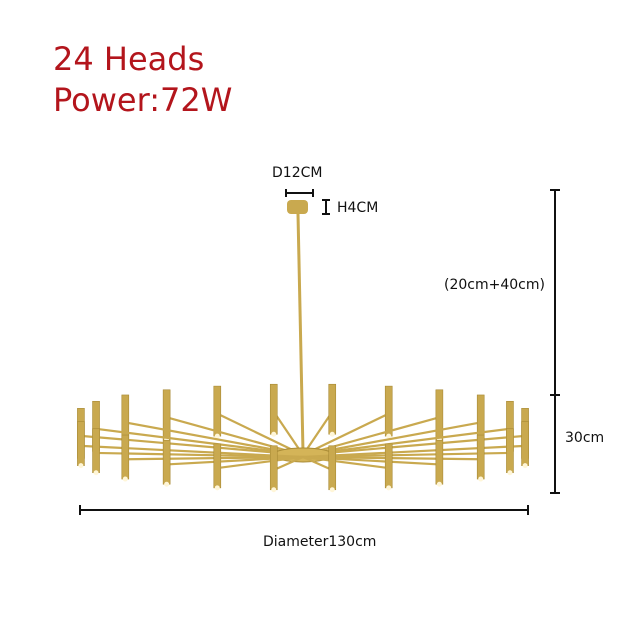  Describe the element at coordinates (358, 208) in the screenshot. I see `canopy-height-label: H4CM` at that location.